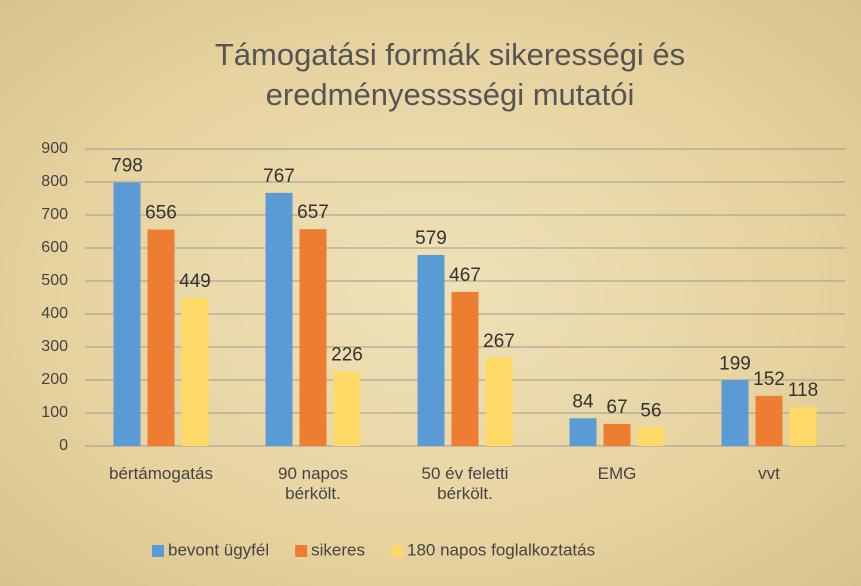 This screenshot has width=861, height=586. I want to click on value-label: 449, so click(195, 281).